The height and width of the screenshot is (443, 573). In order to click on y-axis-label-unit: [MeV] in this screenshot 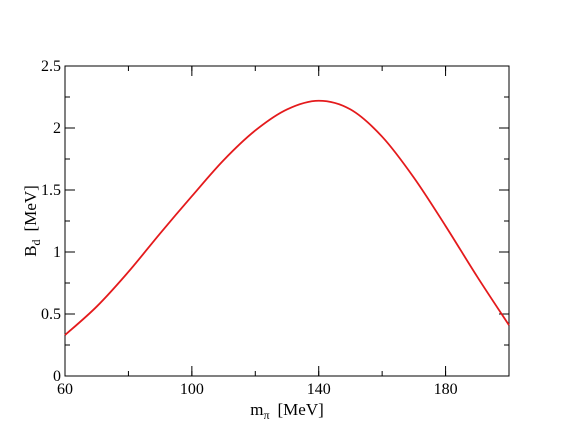, I will do `click(30, 208)`.